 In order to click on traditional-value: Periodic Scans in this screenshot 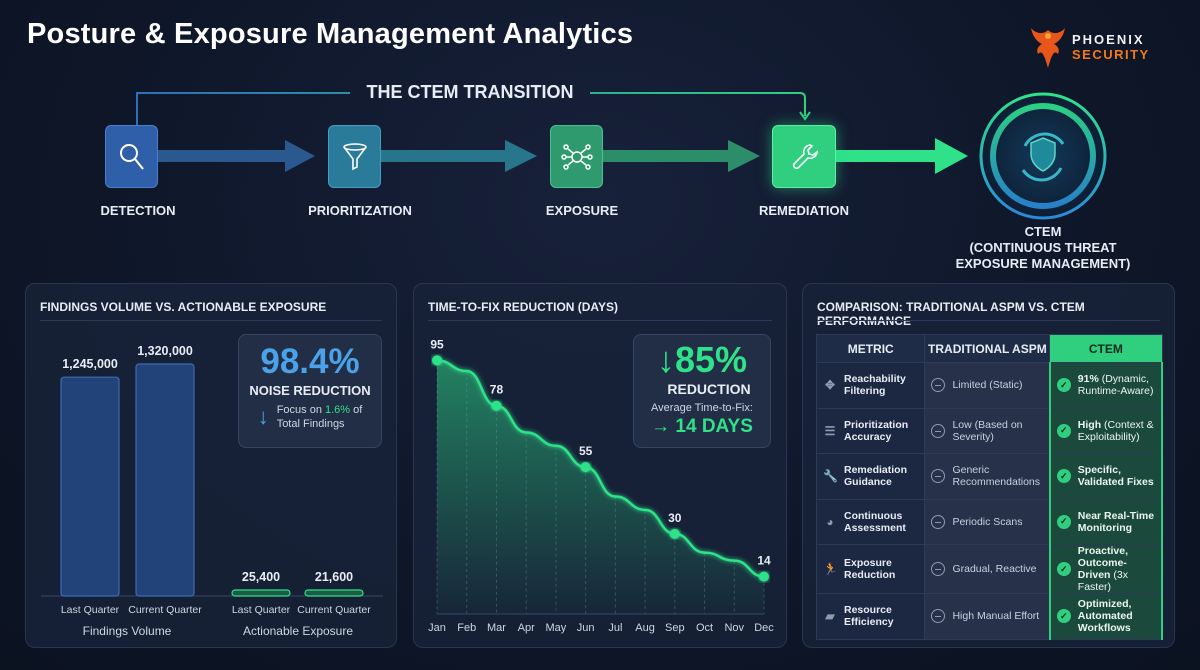, I will do `click(987, 521)`.